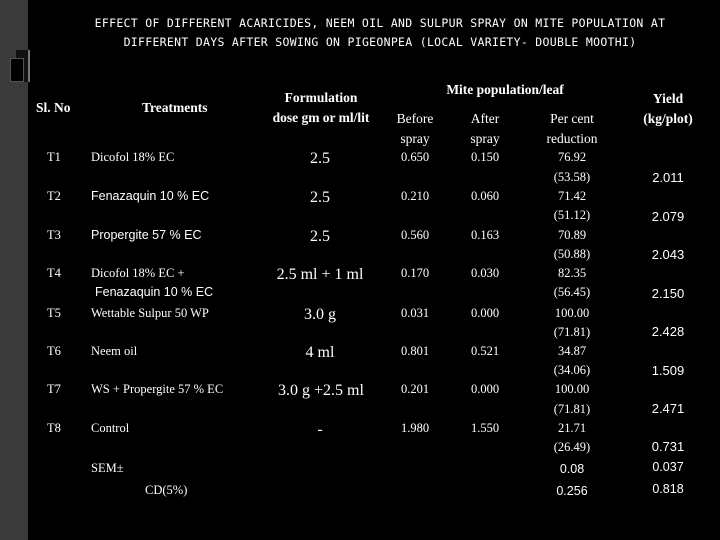 This screenshot has width=720, height=540. Describe the element at coordinates (668, 331) in the screenshot. I see `yield-value: 2.428` at that location.